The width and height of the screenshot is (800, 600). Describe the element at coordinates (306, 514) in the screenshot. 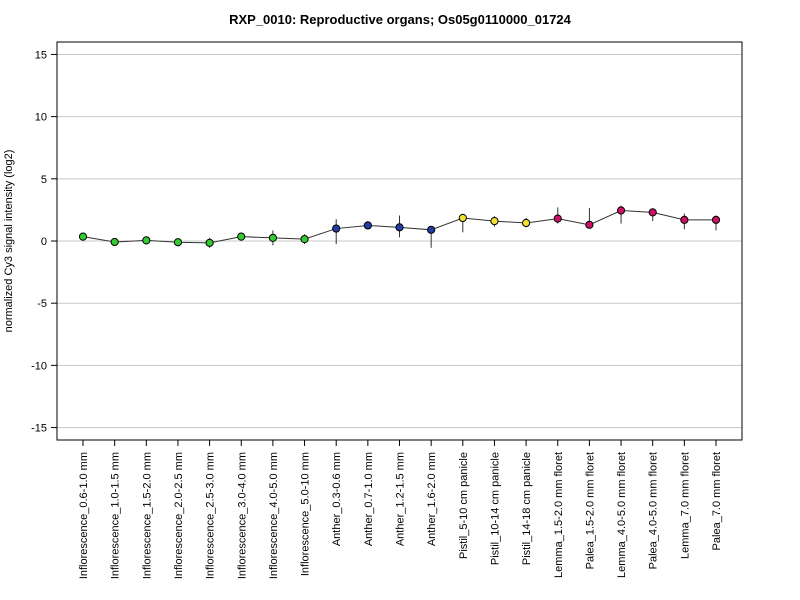

I see `x-tick-label: Inflorescence_5.0-10 mm` at that location.